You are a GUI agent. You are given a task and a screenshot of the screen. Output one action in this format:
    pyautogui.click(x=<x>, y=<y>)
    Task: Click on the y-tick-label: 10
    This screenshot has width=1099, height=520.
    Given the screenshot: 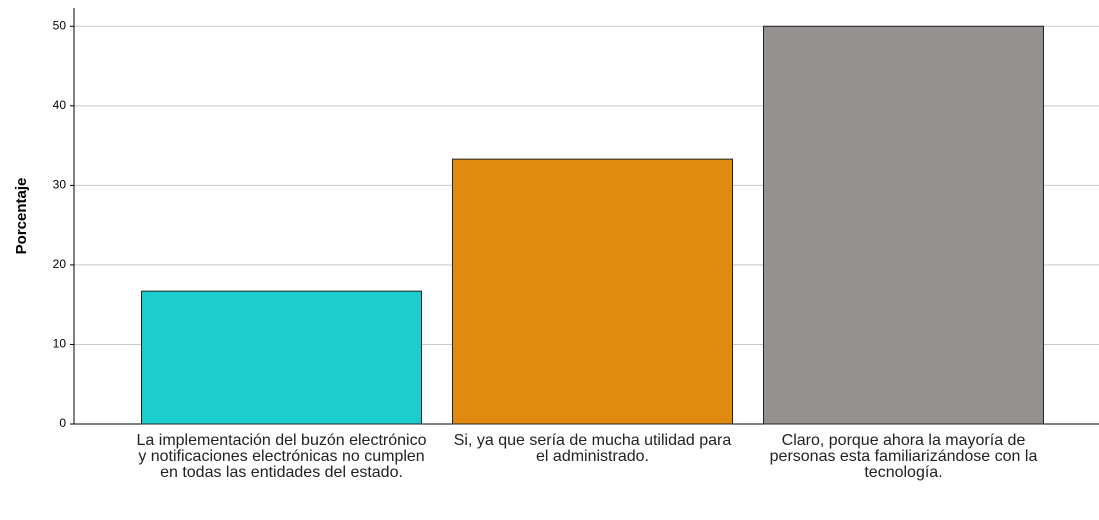 What is the action you would take?
    pyautogui.click(x=60, y=344)
    